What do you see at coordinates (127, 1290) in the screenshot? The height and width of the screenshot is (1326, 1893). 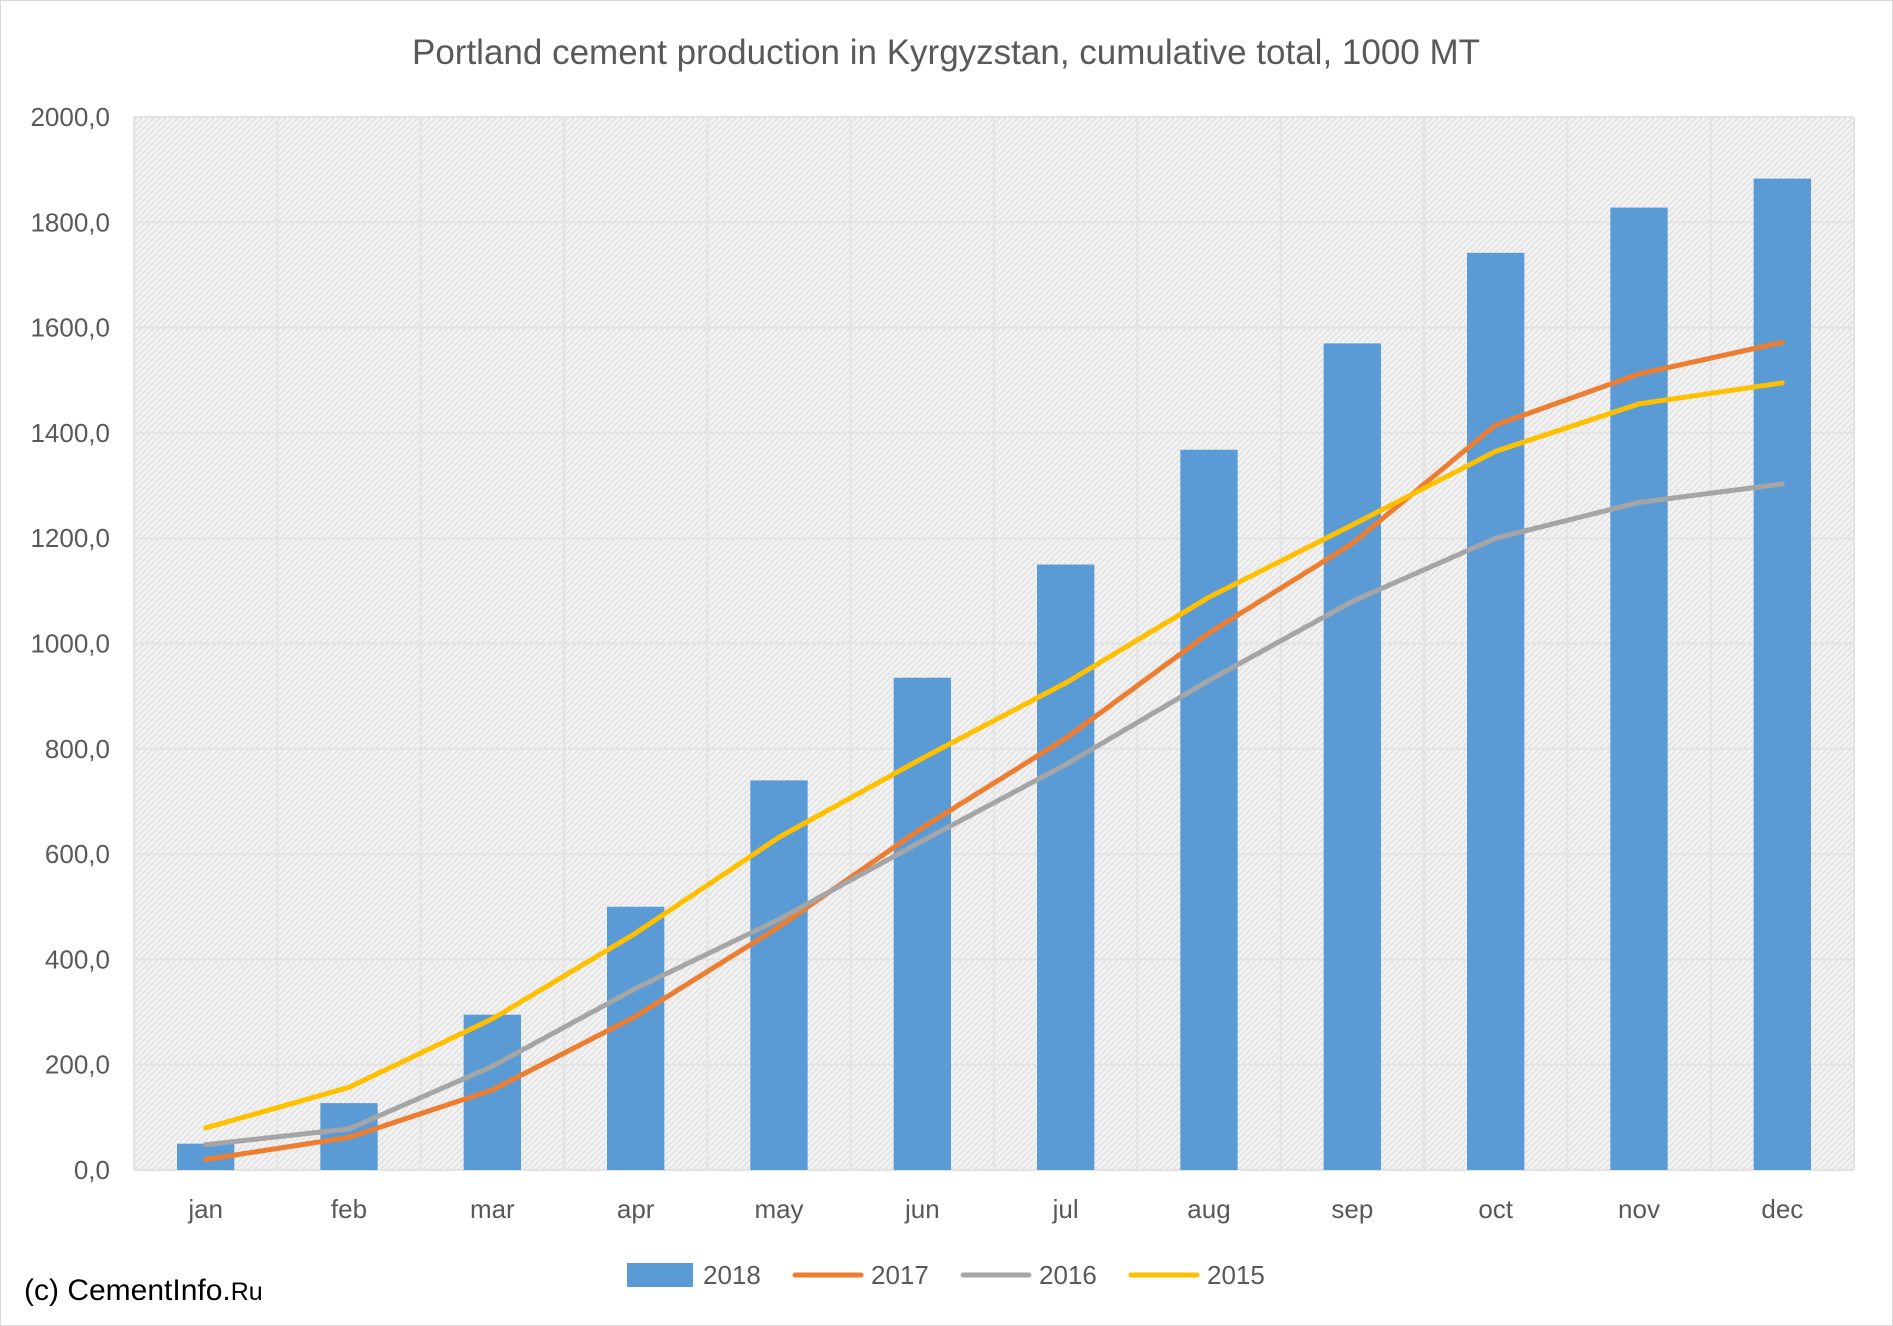 I see `credit-main: (c) CementInfo.` at bounding box center [127, 1290].